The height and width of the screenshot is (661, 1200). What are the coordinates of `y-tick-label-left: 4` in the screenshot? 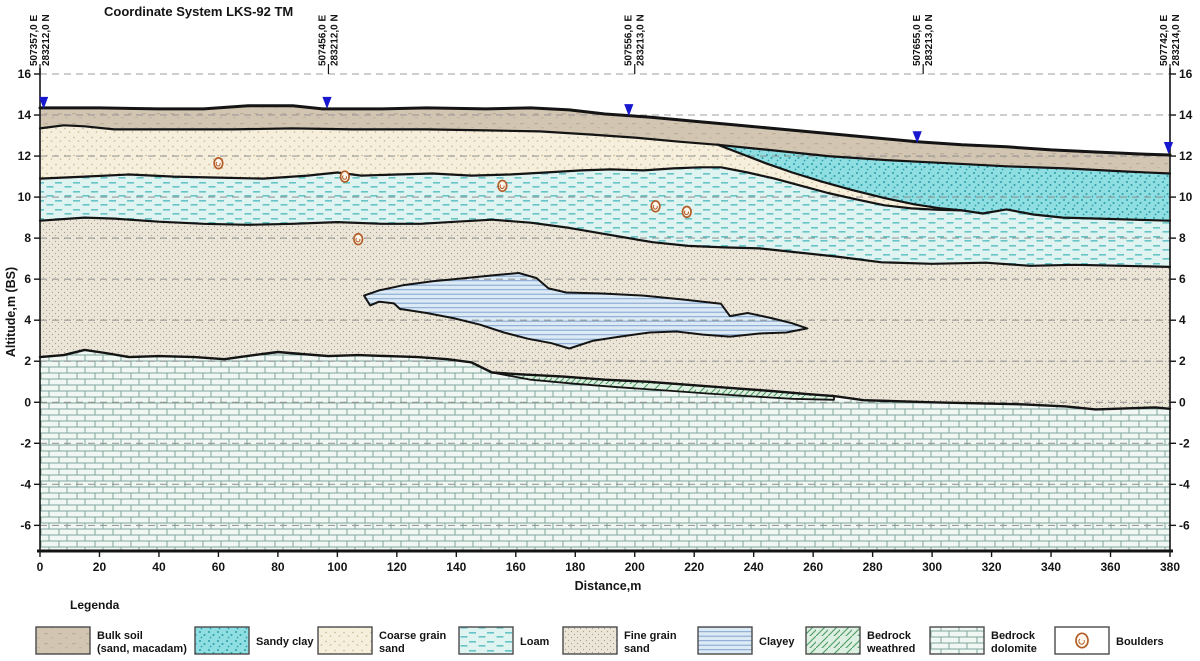 It's located at (27, 320).